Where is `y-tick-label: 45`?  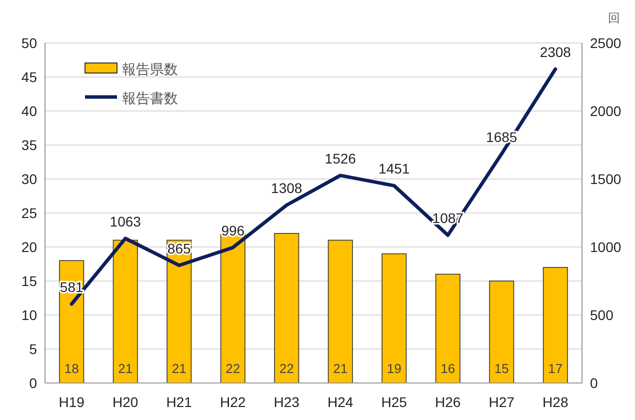 y-tick-label: 45 is located at coordinates (29, 77).